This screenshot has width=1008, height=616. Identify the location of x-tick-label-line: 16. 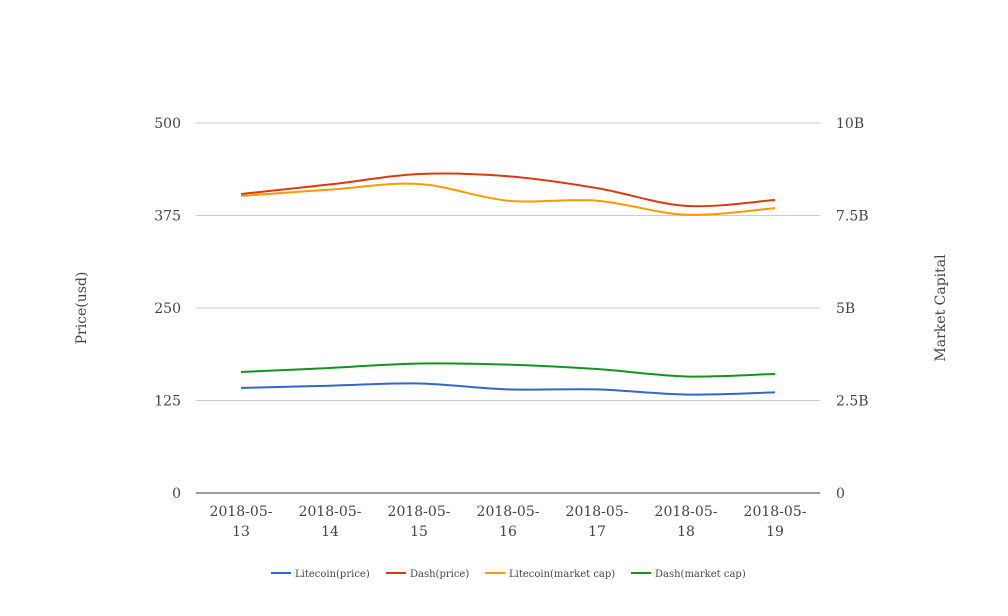
(508, 532).